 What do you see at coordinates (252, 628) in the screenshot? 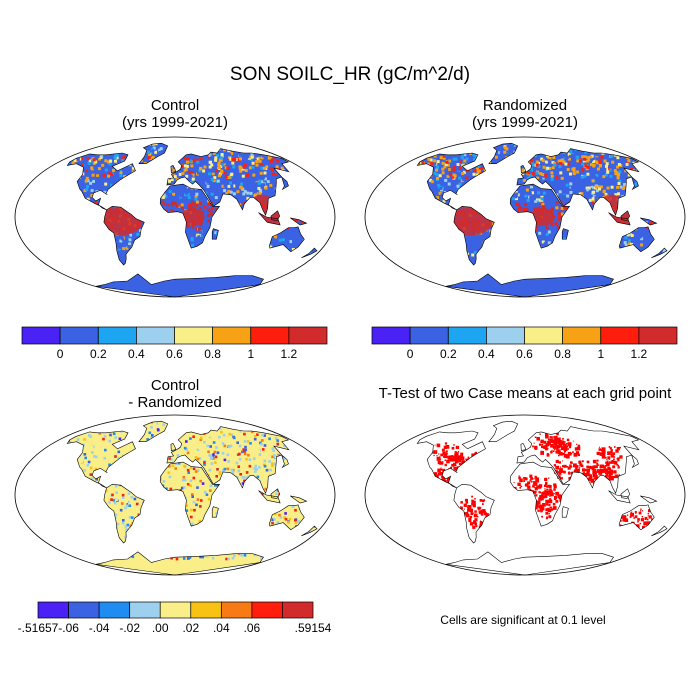
I see `colorbar-tick-label: .06` at bounding box center [252, 628].